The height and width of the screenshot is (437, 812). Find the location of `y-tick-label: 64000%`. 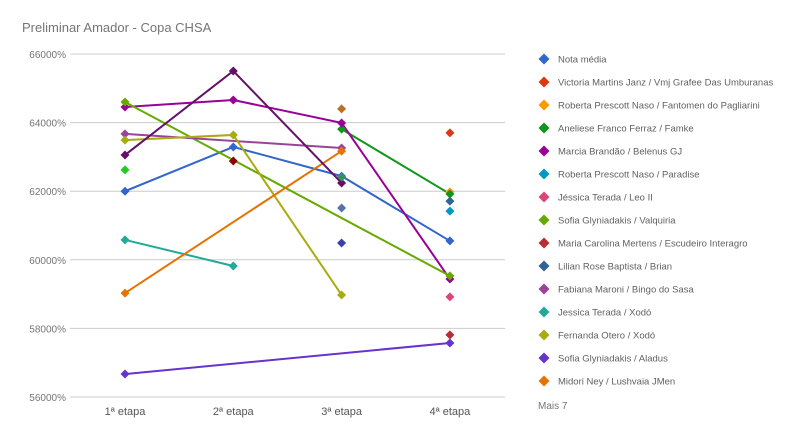

y-tick-label: 64000% is located at coordinates (47, 124).